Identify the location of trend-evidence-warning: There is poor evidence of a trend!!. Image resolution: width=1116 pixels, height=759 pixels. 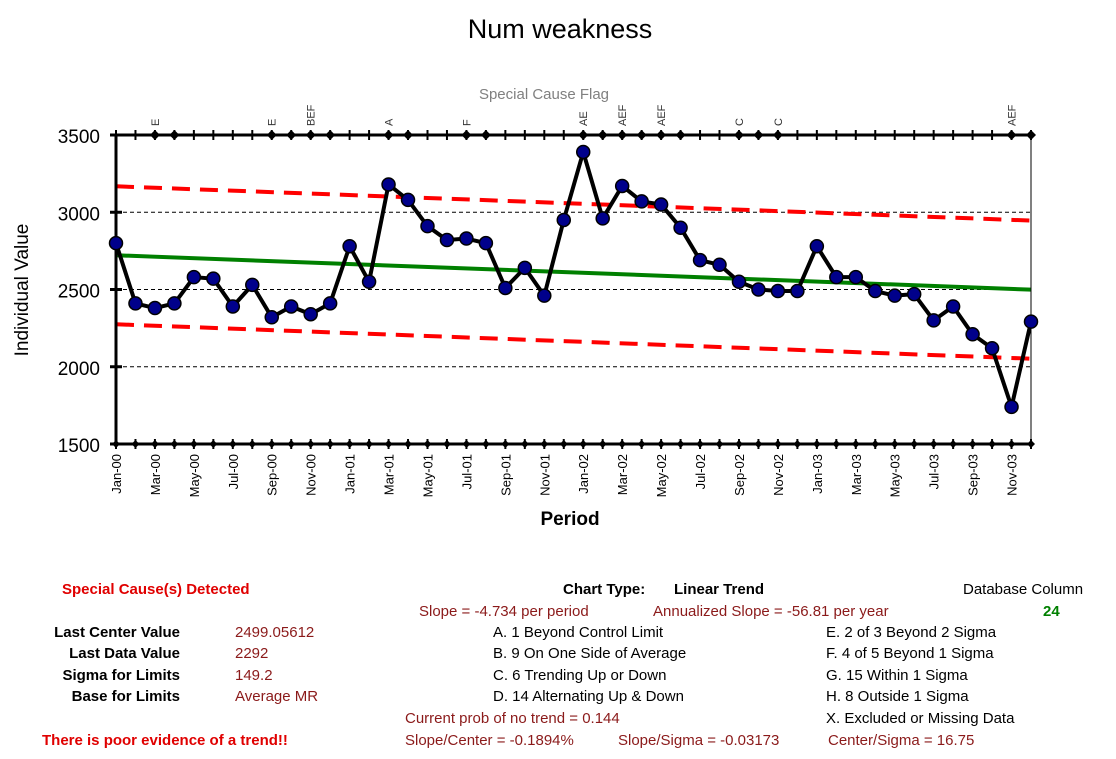
(165, 740).